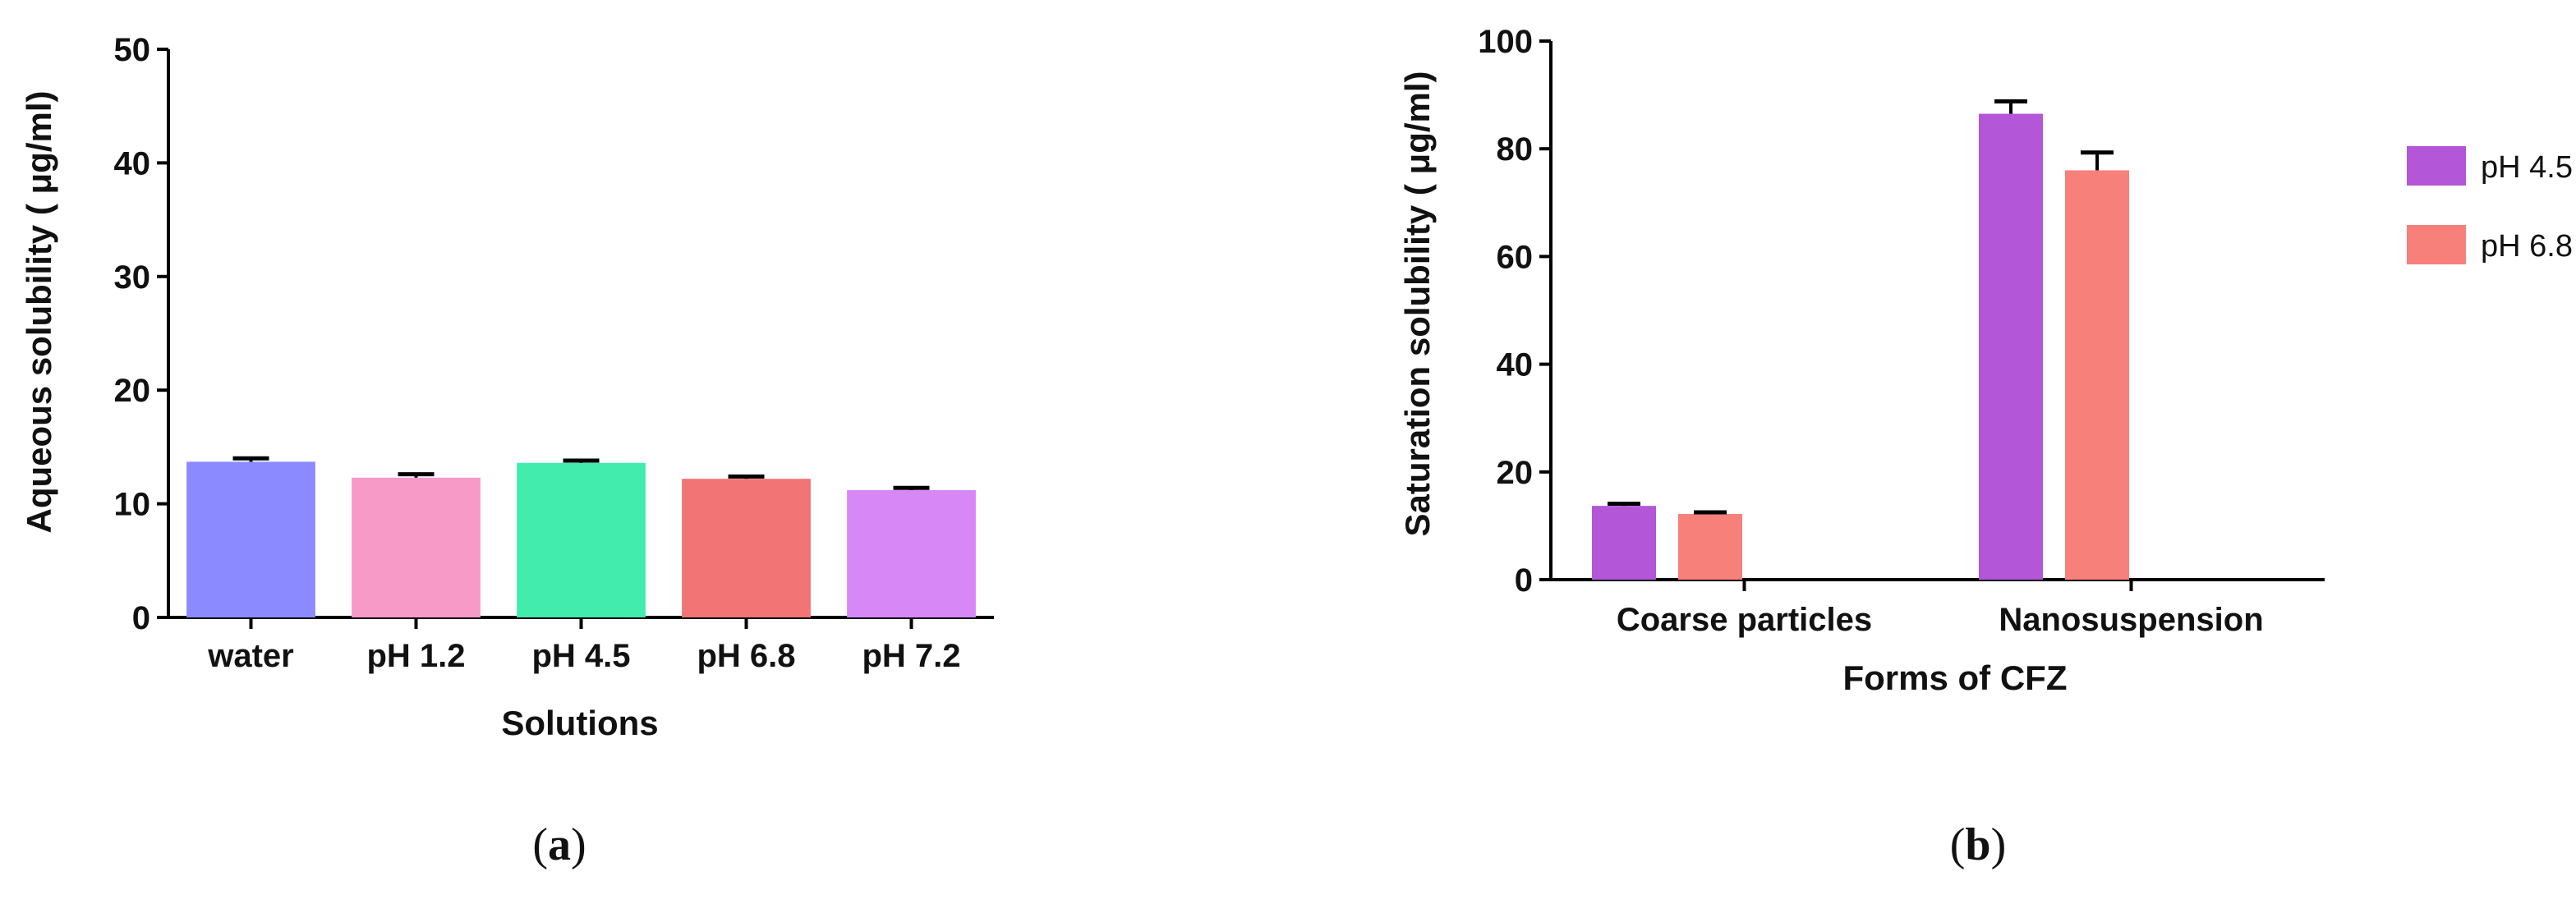 Image resolution: width=2576 pixels, height=913 pixels. Describe the element at coordinates (250, 656) in the screenshot. I see `chart-a-category-label: water` at that location.